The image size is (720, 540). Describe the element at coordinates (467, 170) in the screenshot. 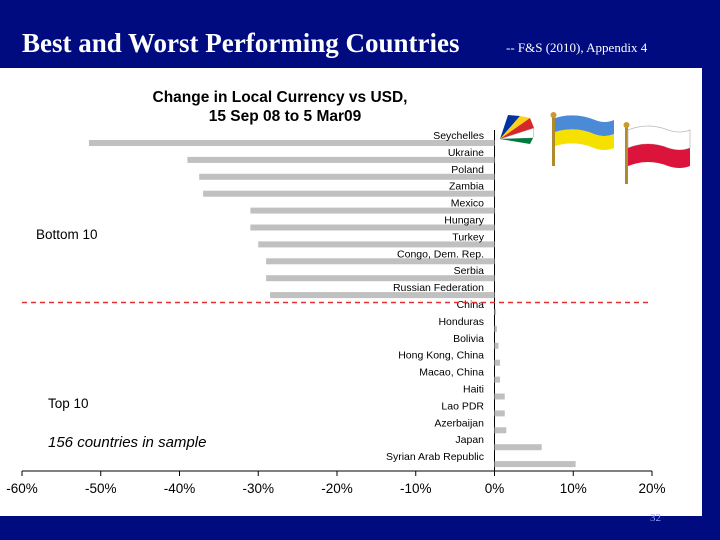

I see `category-label: Poland` at that location.